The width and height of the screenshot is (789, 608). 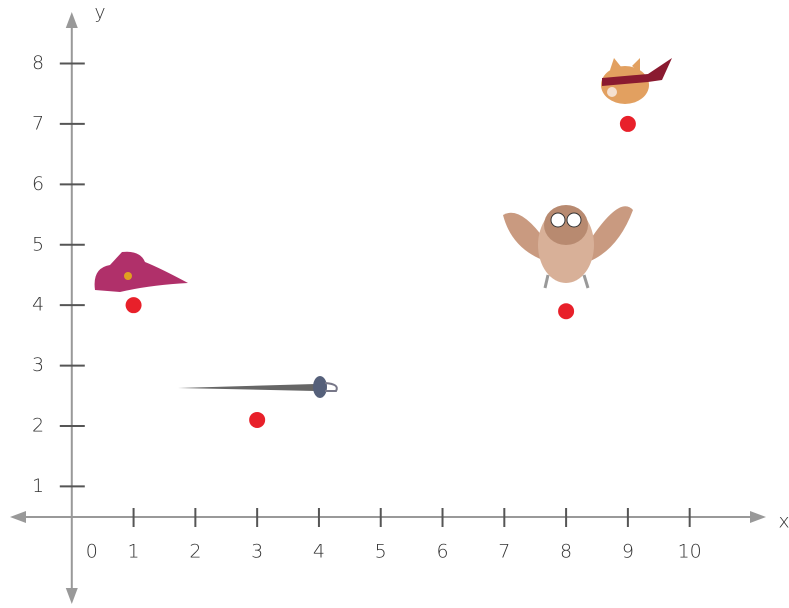 I want to click on x-tick-label: 6, so click(x=442, y=552).